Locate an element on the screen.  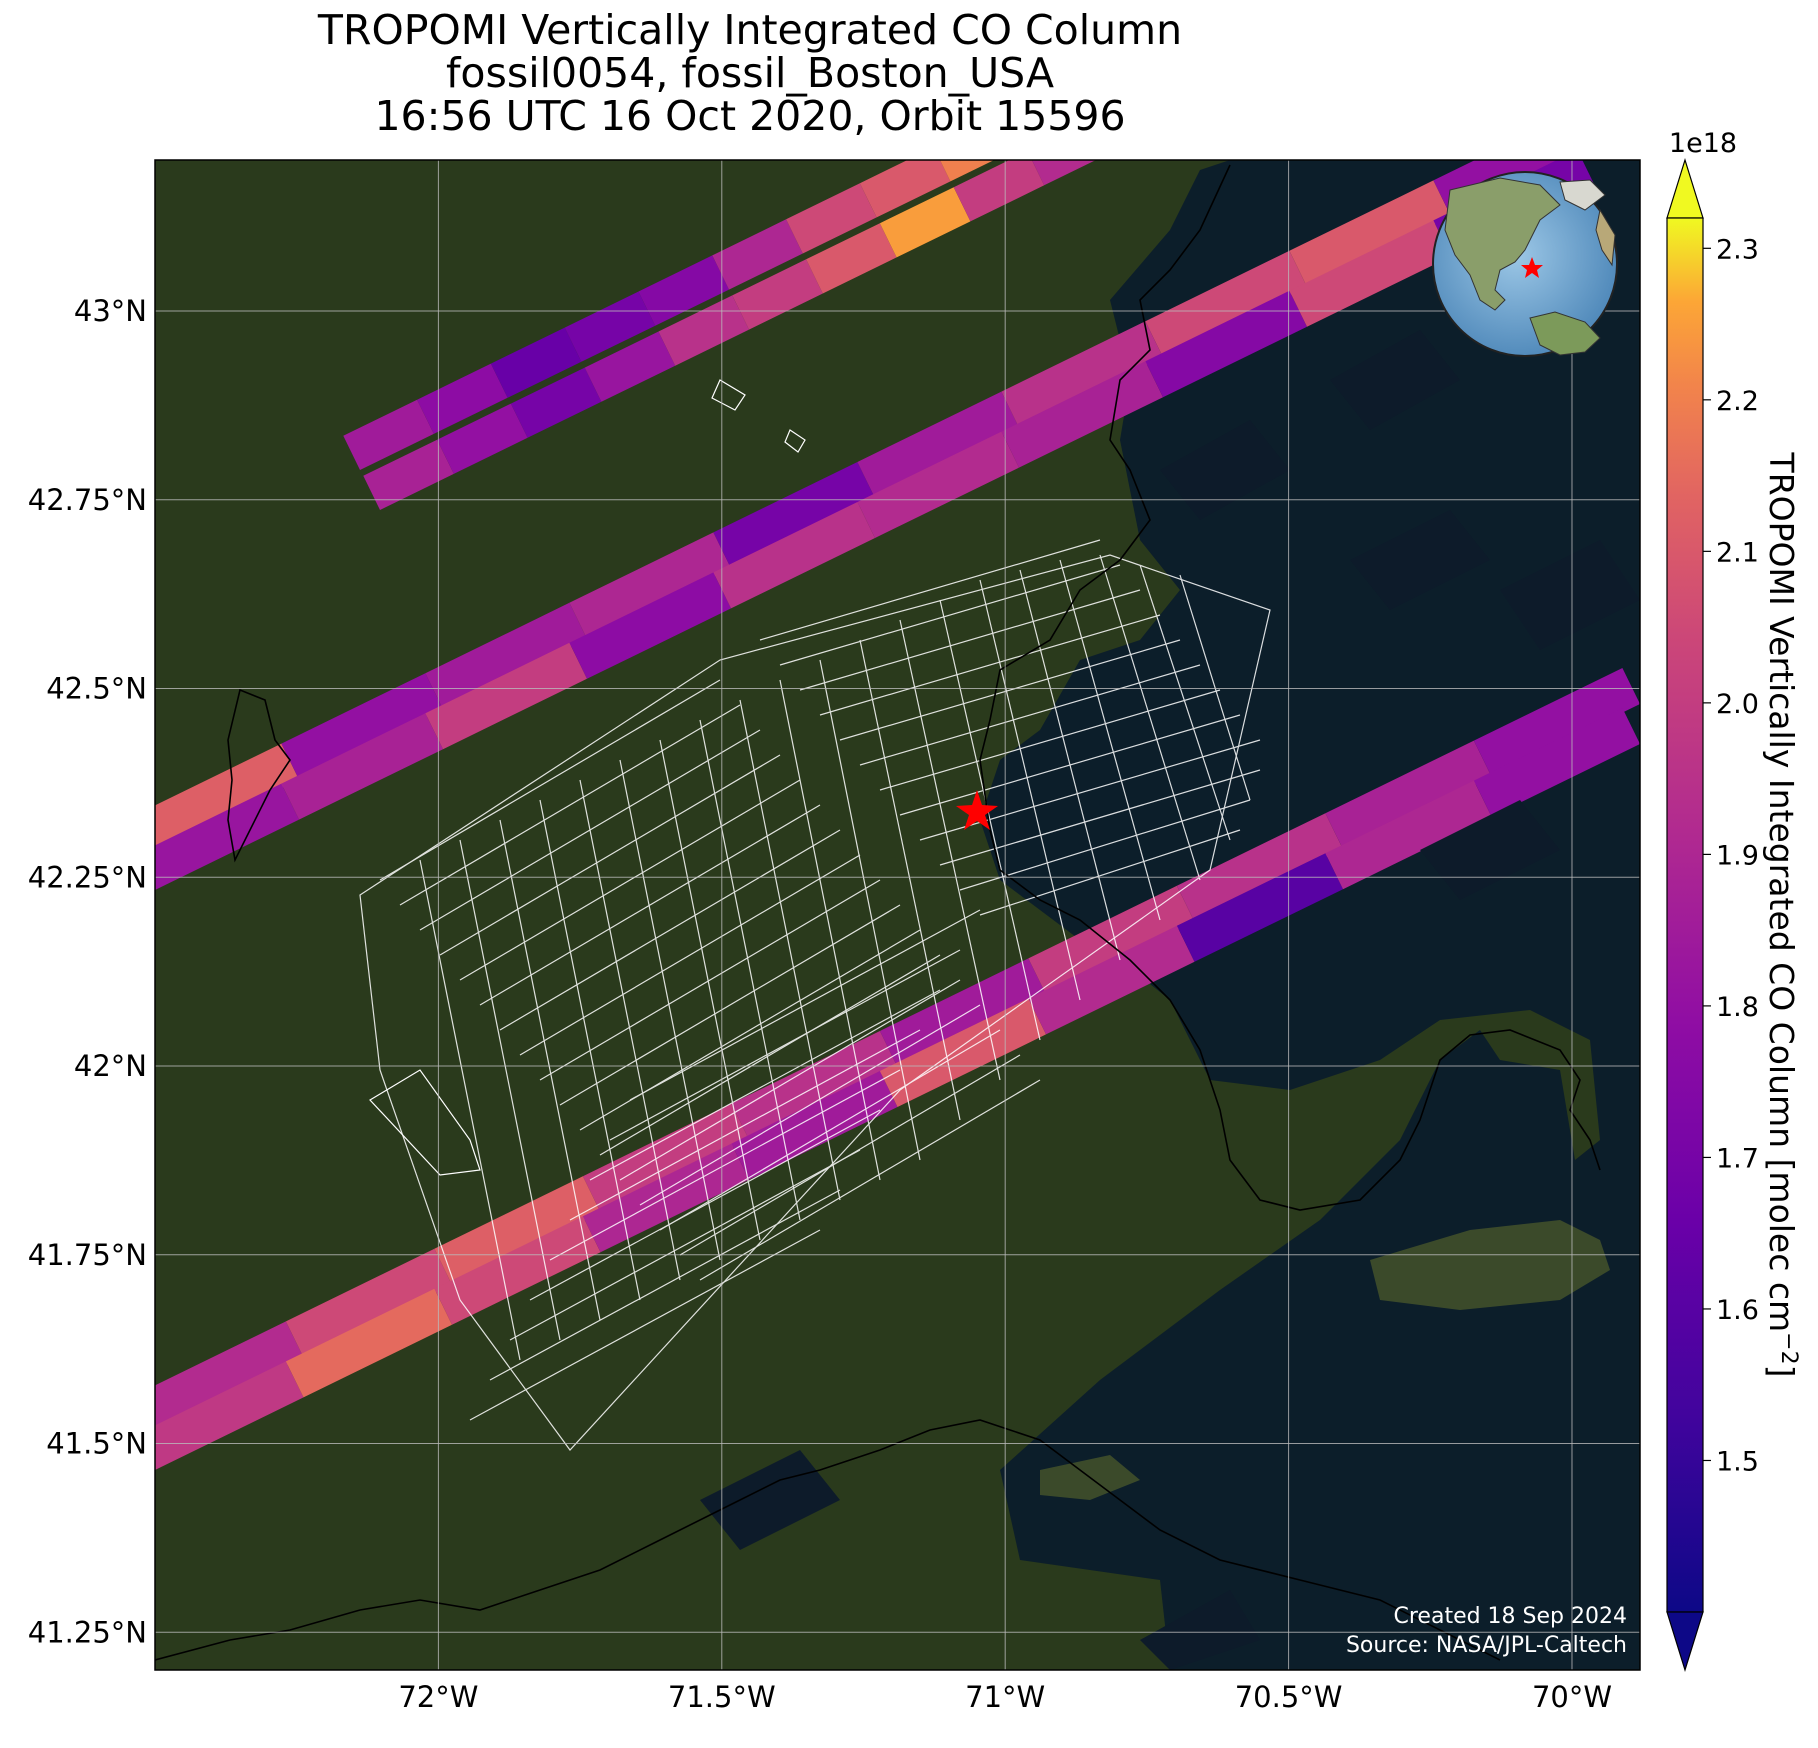
colorbar-tick-label: 2.1 is located at coordinates (1737, 552).